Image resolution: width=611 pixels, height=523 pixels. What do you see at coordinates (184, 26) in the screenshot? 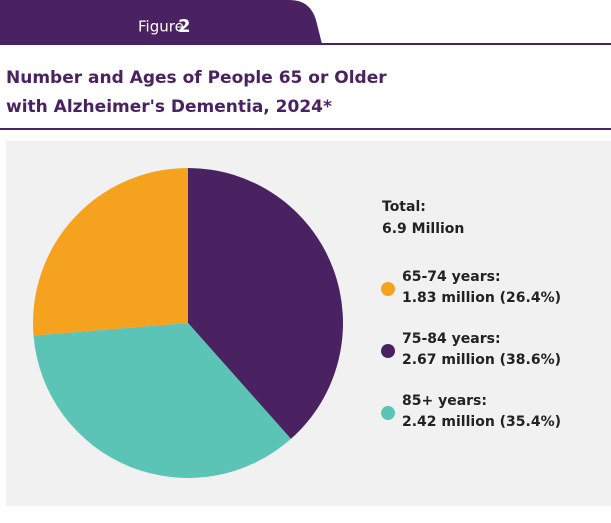
I see `figure-number: 2` at bounding box center [184, 26].